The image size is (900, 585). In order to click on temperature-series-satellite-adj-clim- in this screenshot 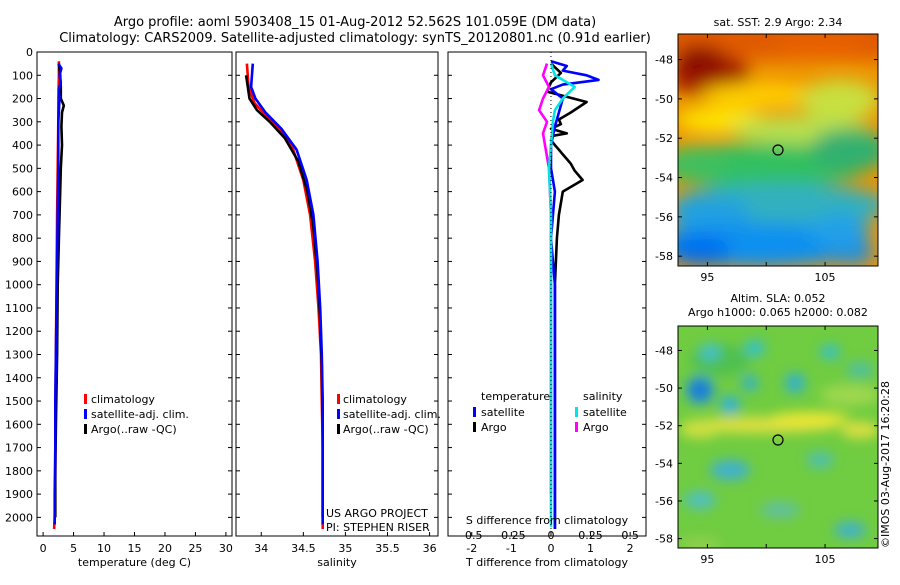, I will do `click(58, 293)`.